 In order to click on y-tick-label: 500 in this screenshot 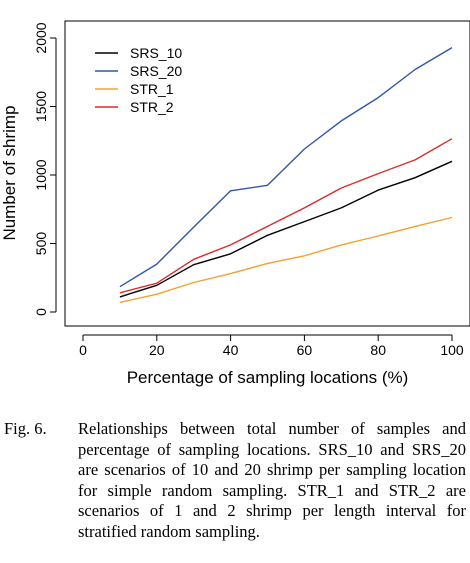, I will do `click(41, 244)`.